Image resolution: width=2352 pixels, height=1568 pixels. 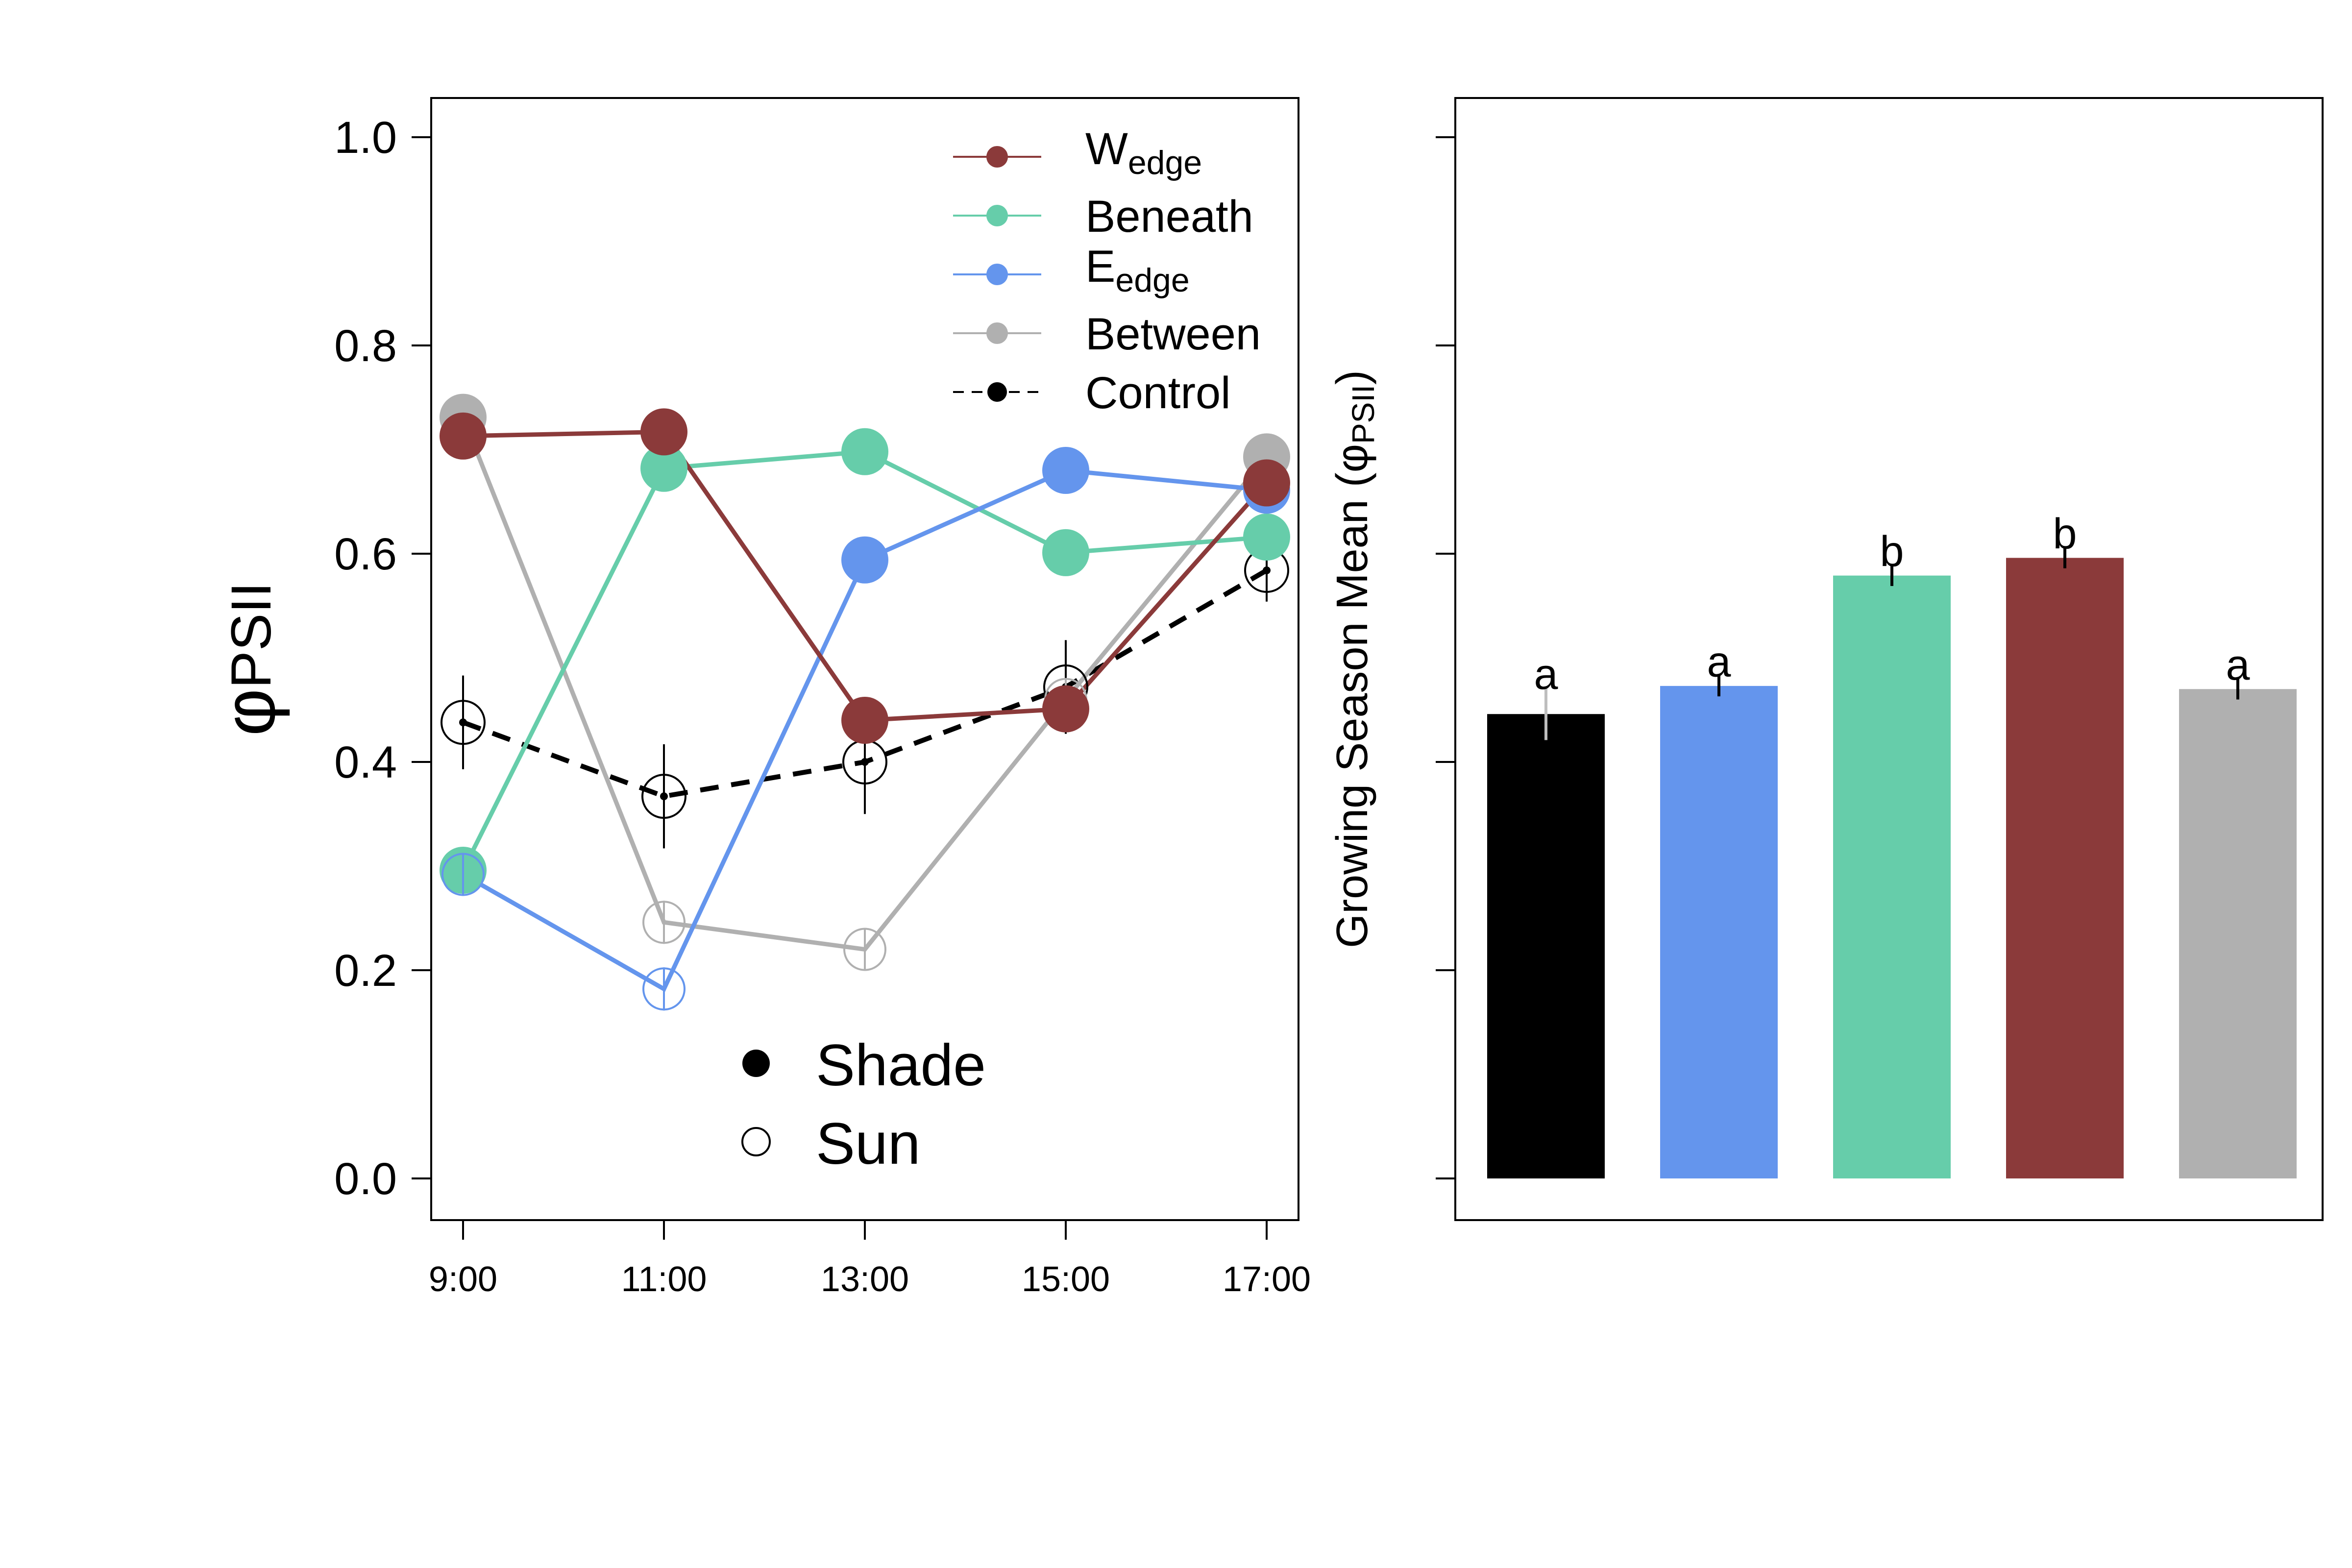 I want to click on bar-control, so click(x=1546, y=946).